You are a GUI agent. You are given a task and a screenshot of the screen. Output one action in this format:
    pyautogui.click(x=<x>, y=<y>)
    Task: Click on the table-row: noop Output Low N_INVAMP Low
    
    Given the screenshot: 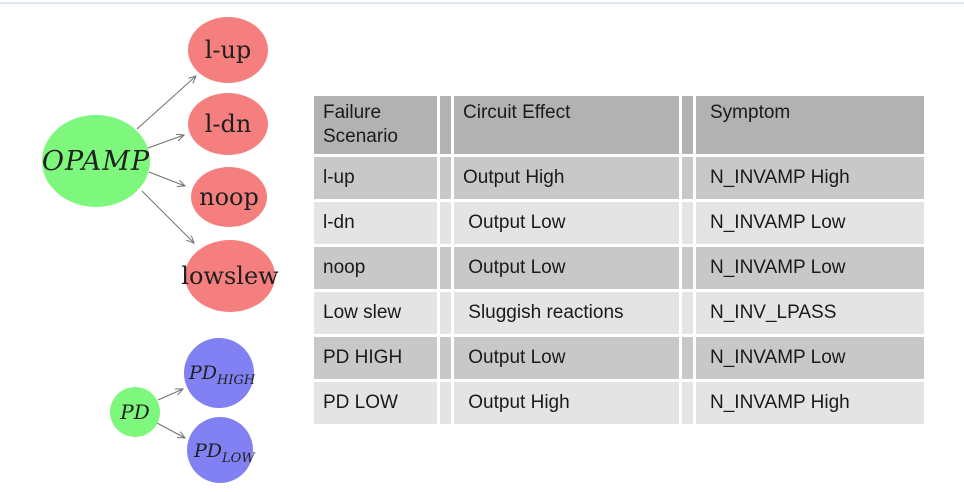 What is the action you would take?
    pyautogui.click(x=619, y=268)
    